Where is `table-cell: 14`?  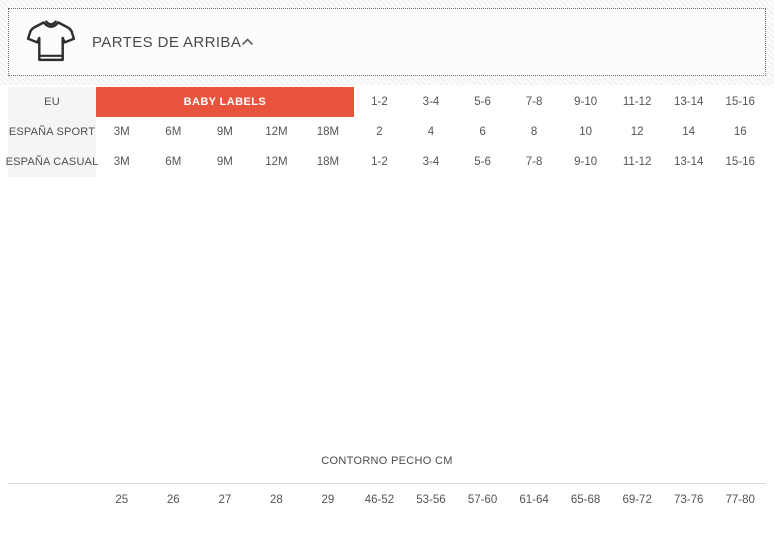
table-cell: 14 is located at coordinates (689, 132).